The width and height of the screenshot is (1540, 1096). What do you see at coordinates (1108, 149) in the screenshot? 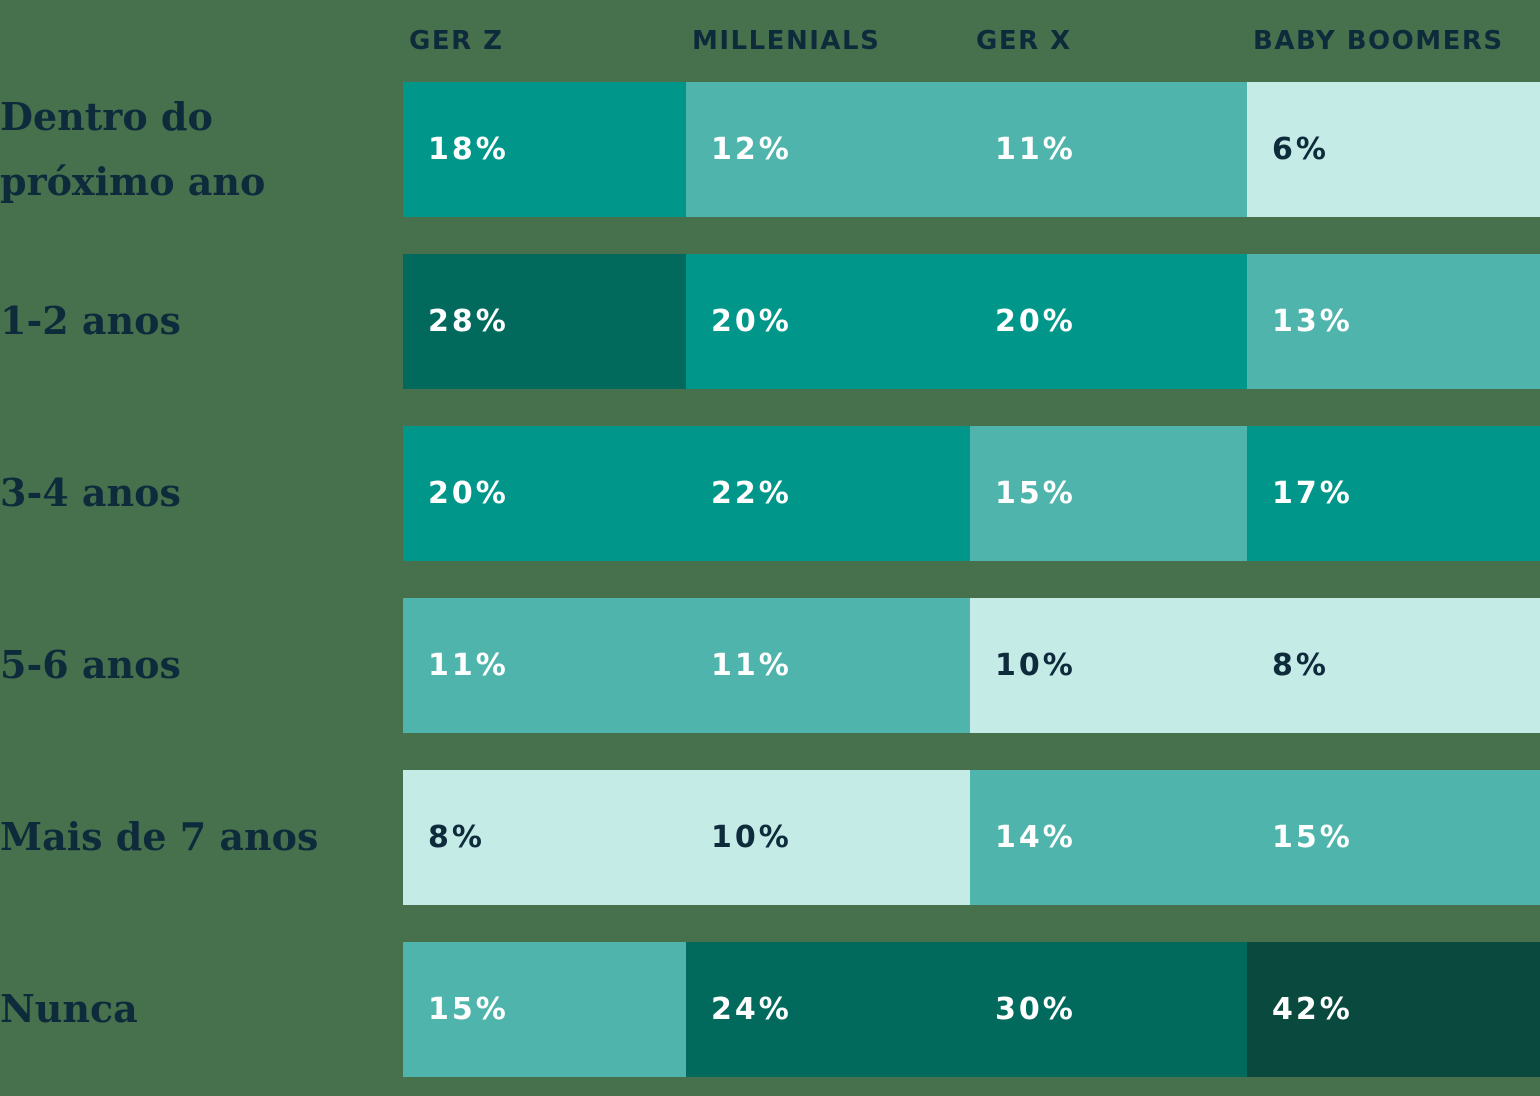
I see `value-cell-r1-ger-x: 11%` at bounding box center [1108, 149].